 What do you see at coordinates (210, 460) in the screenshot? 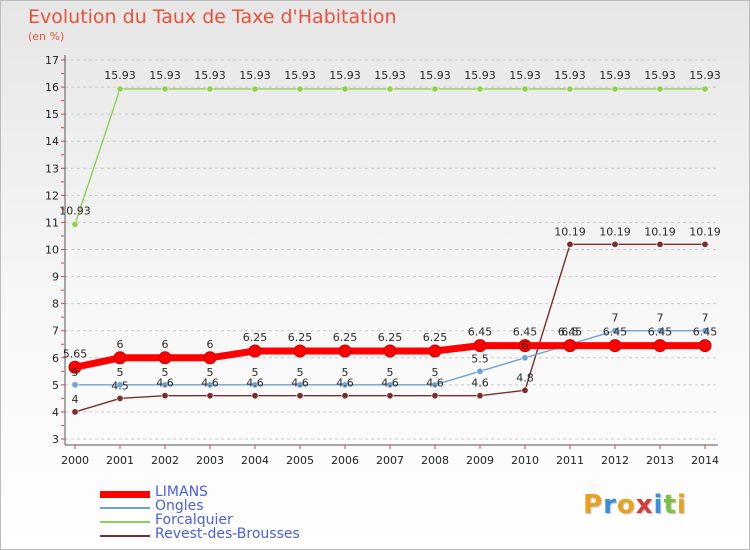
I see `x-tick-label: 2003` at bounding box center [210, 460].